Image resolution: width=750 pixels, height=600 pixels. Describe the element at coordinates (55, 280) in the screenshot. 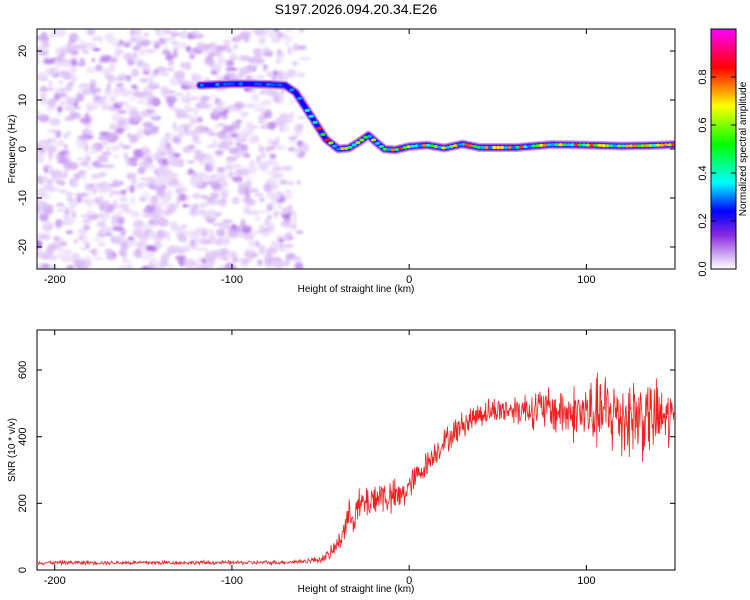

I see `spectrogram-x-tick-label: -200` at that location.